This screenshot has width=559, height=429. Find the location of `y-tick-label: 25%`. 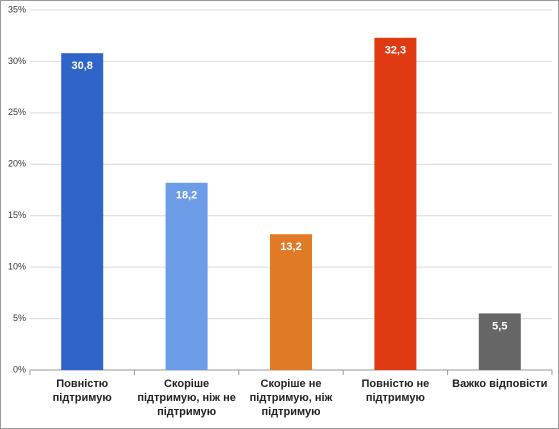

y-tick-label: 25% is located at coordinates (17, 112).